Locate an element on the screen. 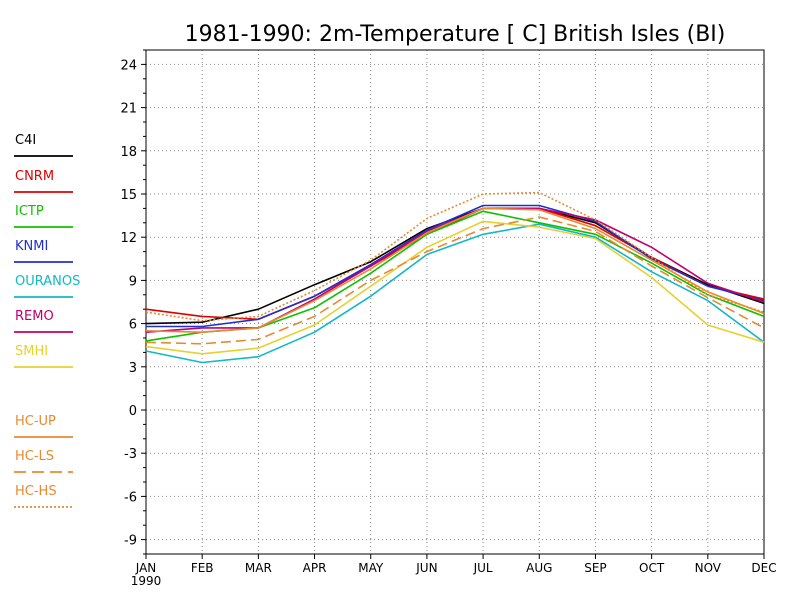 The width and height of the screenshot is (800, 600). legend-label-ouranos: OURANOS is located at coordinates (47, 281).